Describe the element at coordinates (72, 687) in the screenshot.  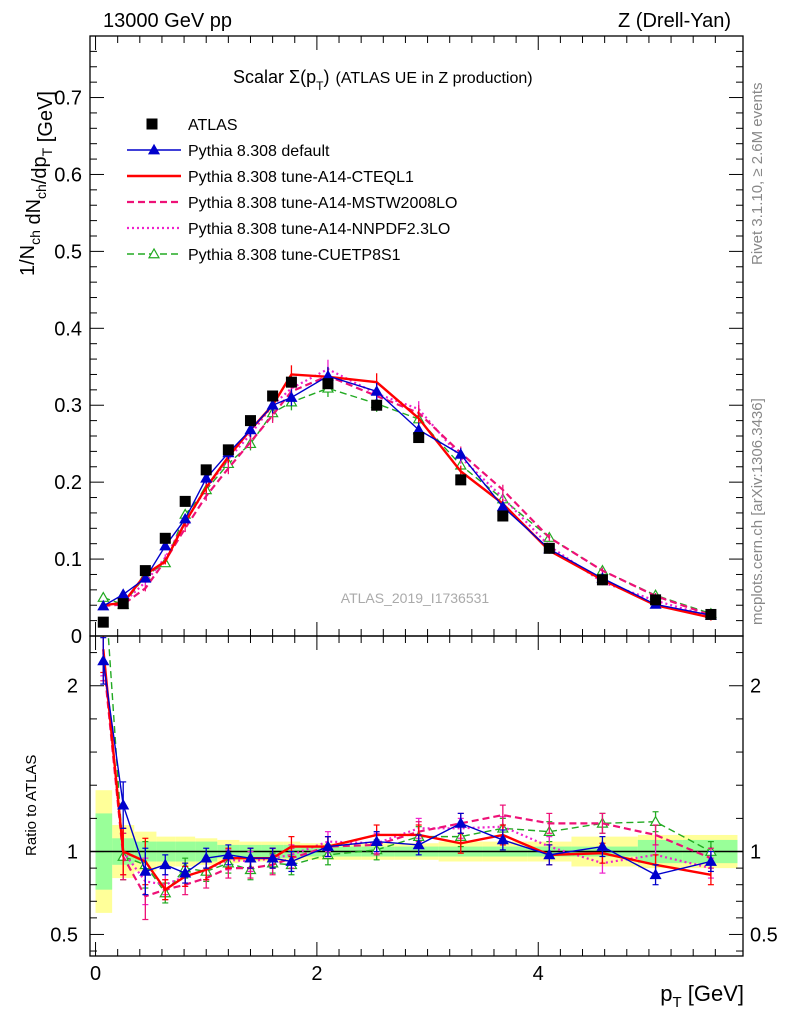
I see `ratio-y-tick-label: 2` at that location.